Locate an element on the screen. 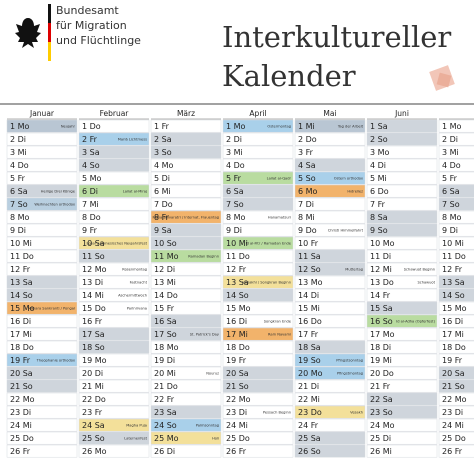 The image size is (474, 458). day-label: 17 Mi is located at coordinates (21, 334).